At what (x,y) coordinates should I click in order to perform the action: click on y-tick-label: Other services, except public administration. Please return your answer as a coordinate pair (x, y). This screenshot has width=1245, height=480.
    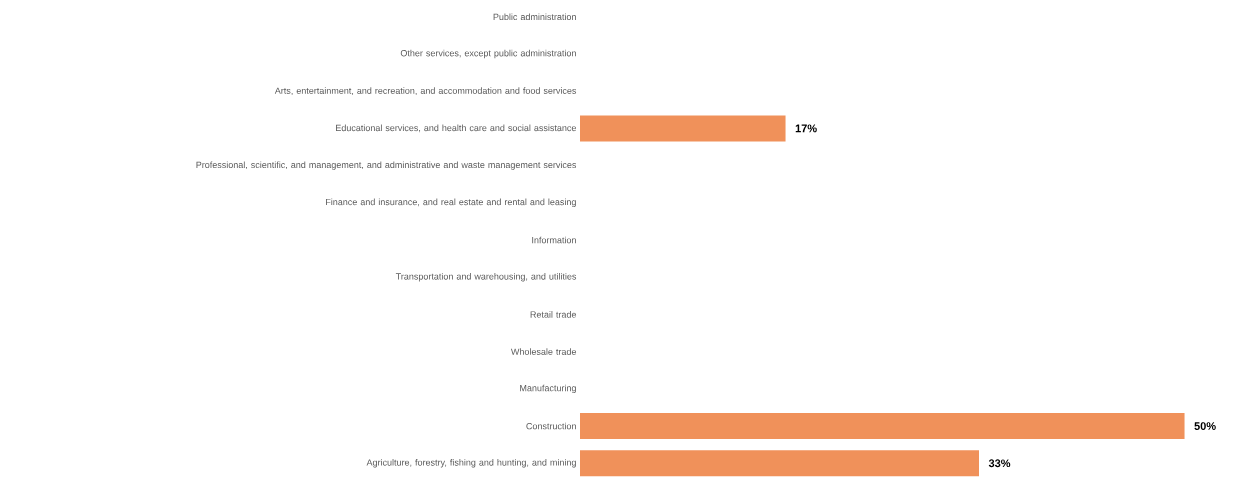
    Looking at the image, I should click on (488, 54).